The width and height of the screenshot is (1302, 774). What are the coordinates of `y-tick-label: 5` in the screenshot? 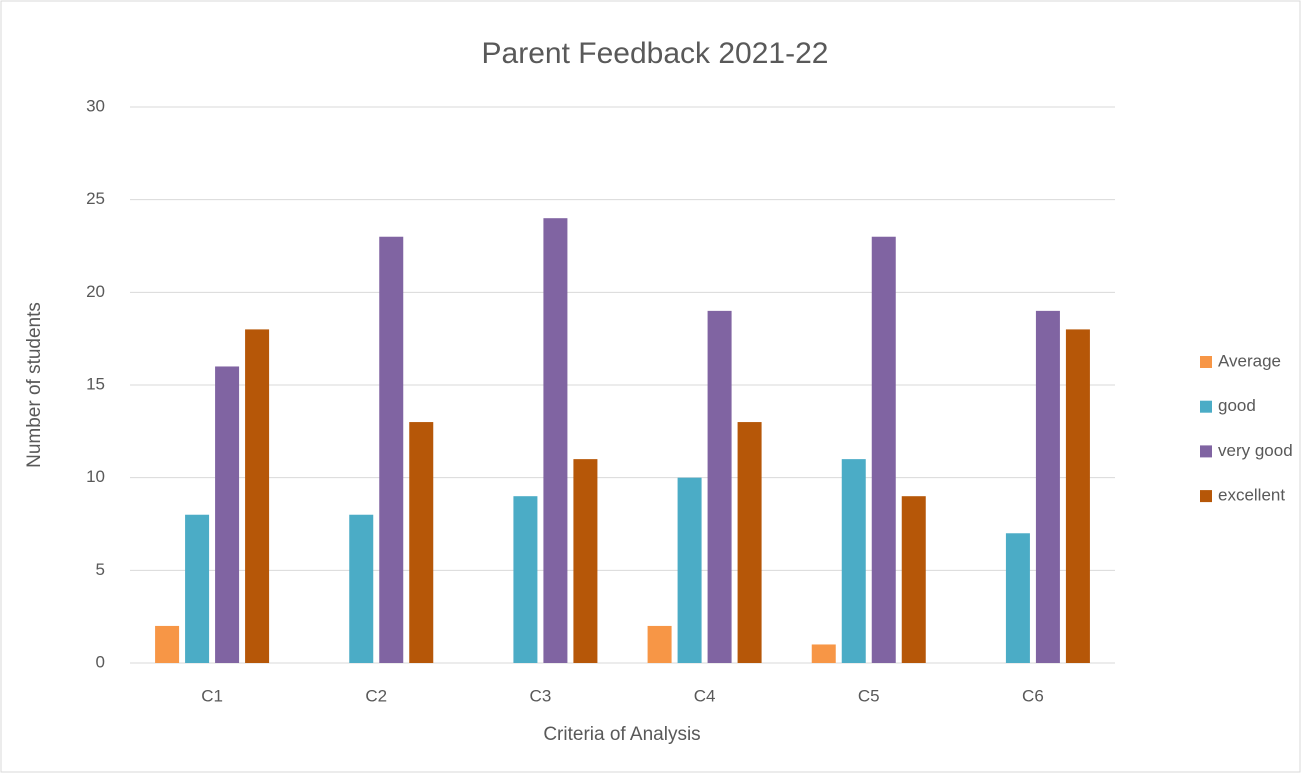 It's located at (100, 569).